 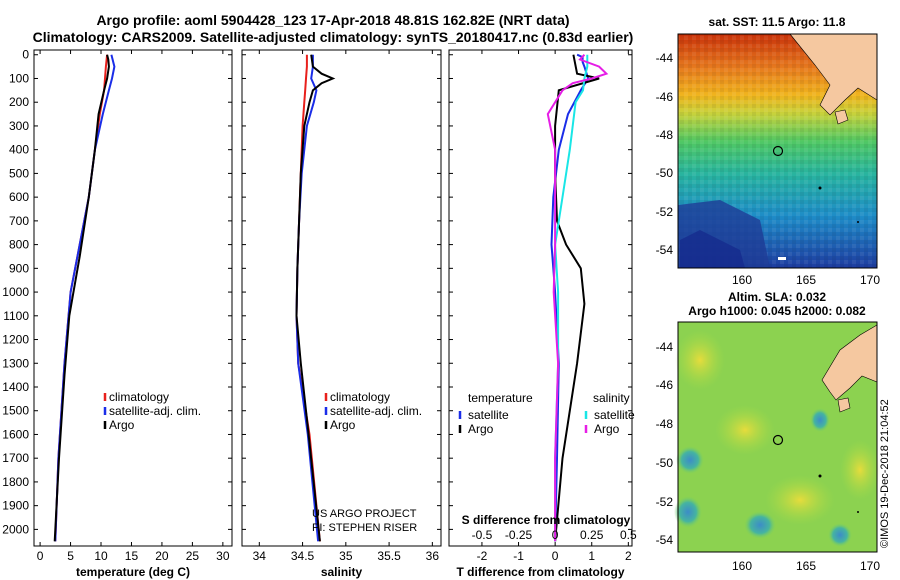 I want to click on x-tick-label: 20, so click(x=162, y=556).